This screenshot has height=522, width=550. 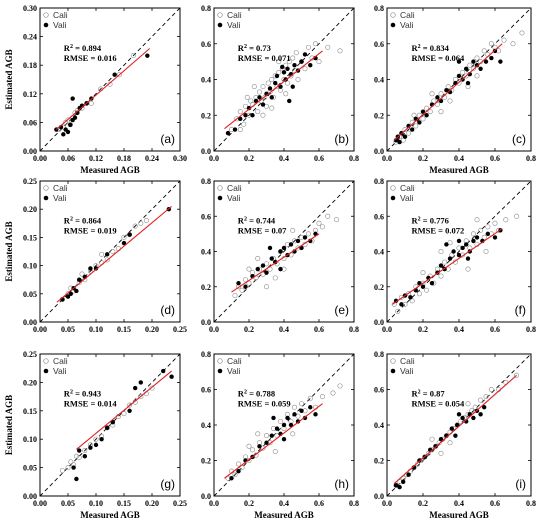 What do you see at coordinates (167, 310) in the screenshot?
I see `panel-label: (d)` at bounding box center [167, 310].